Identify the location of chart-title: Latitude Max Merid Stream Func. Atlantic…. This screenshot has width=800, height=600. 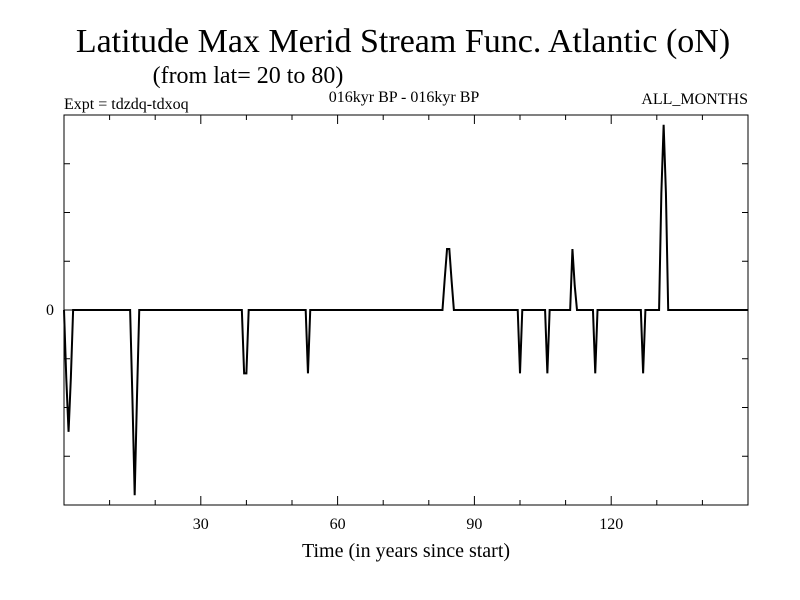
(403, 41).